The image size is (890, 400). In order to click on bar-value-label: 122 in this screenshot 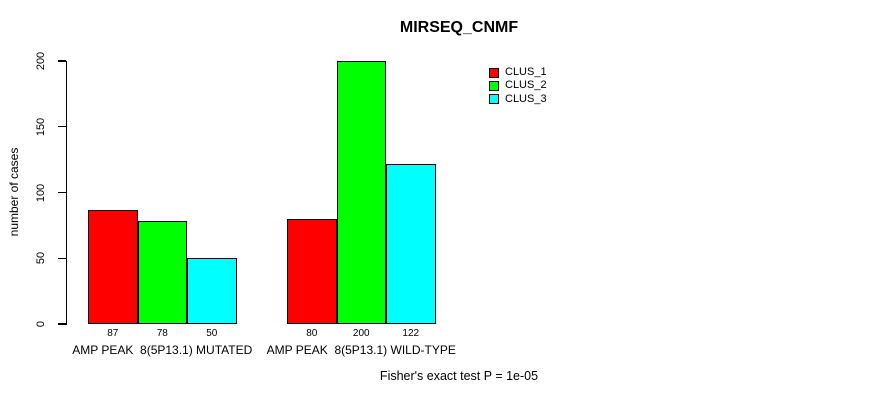, I will do `click(411, 333)`.